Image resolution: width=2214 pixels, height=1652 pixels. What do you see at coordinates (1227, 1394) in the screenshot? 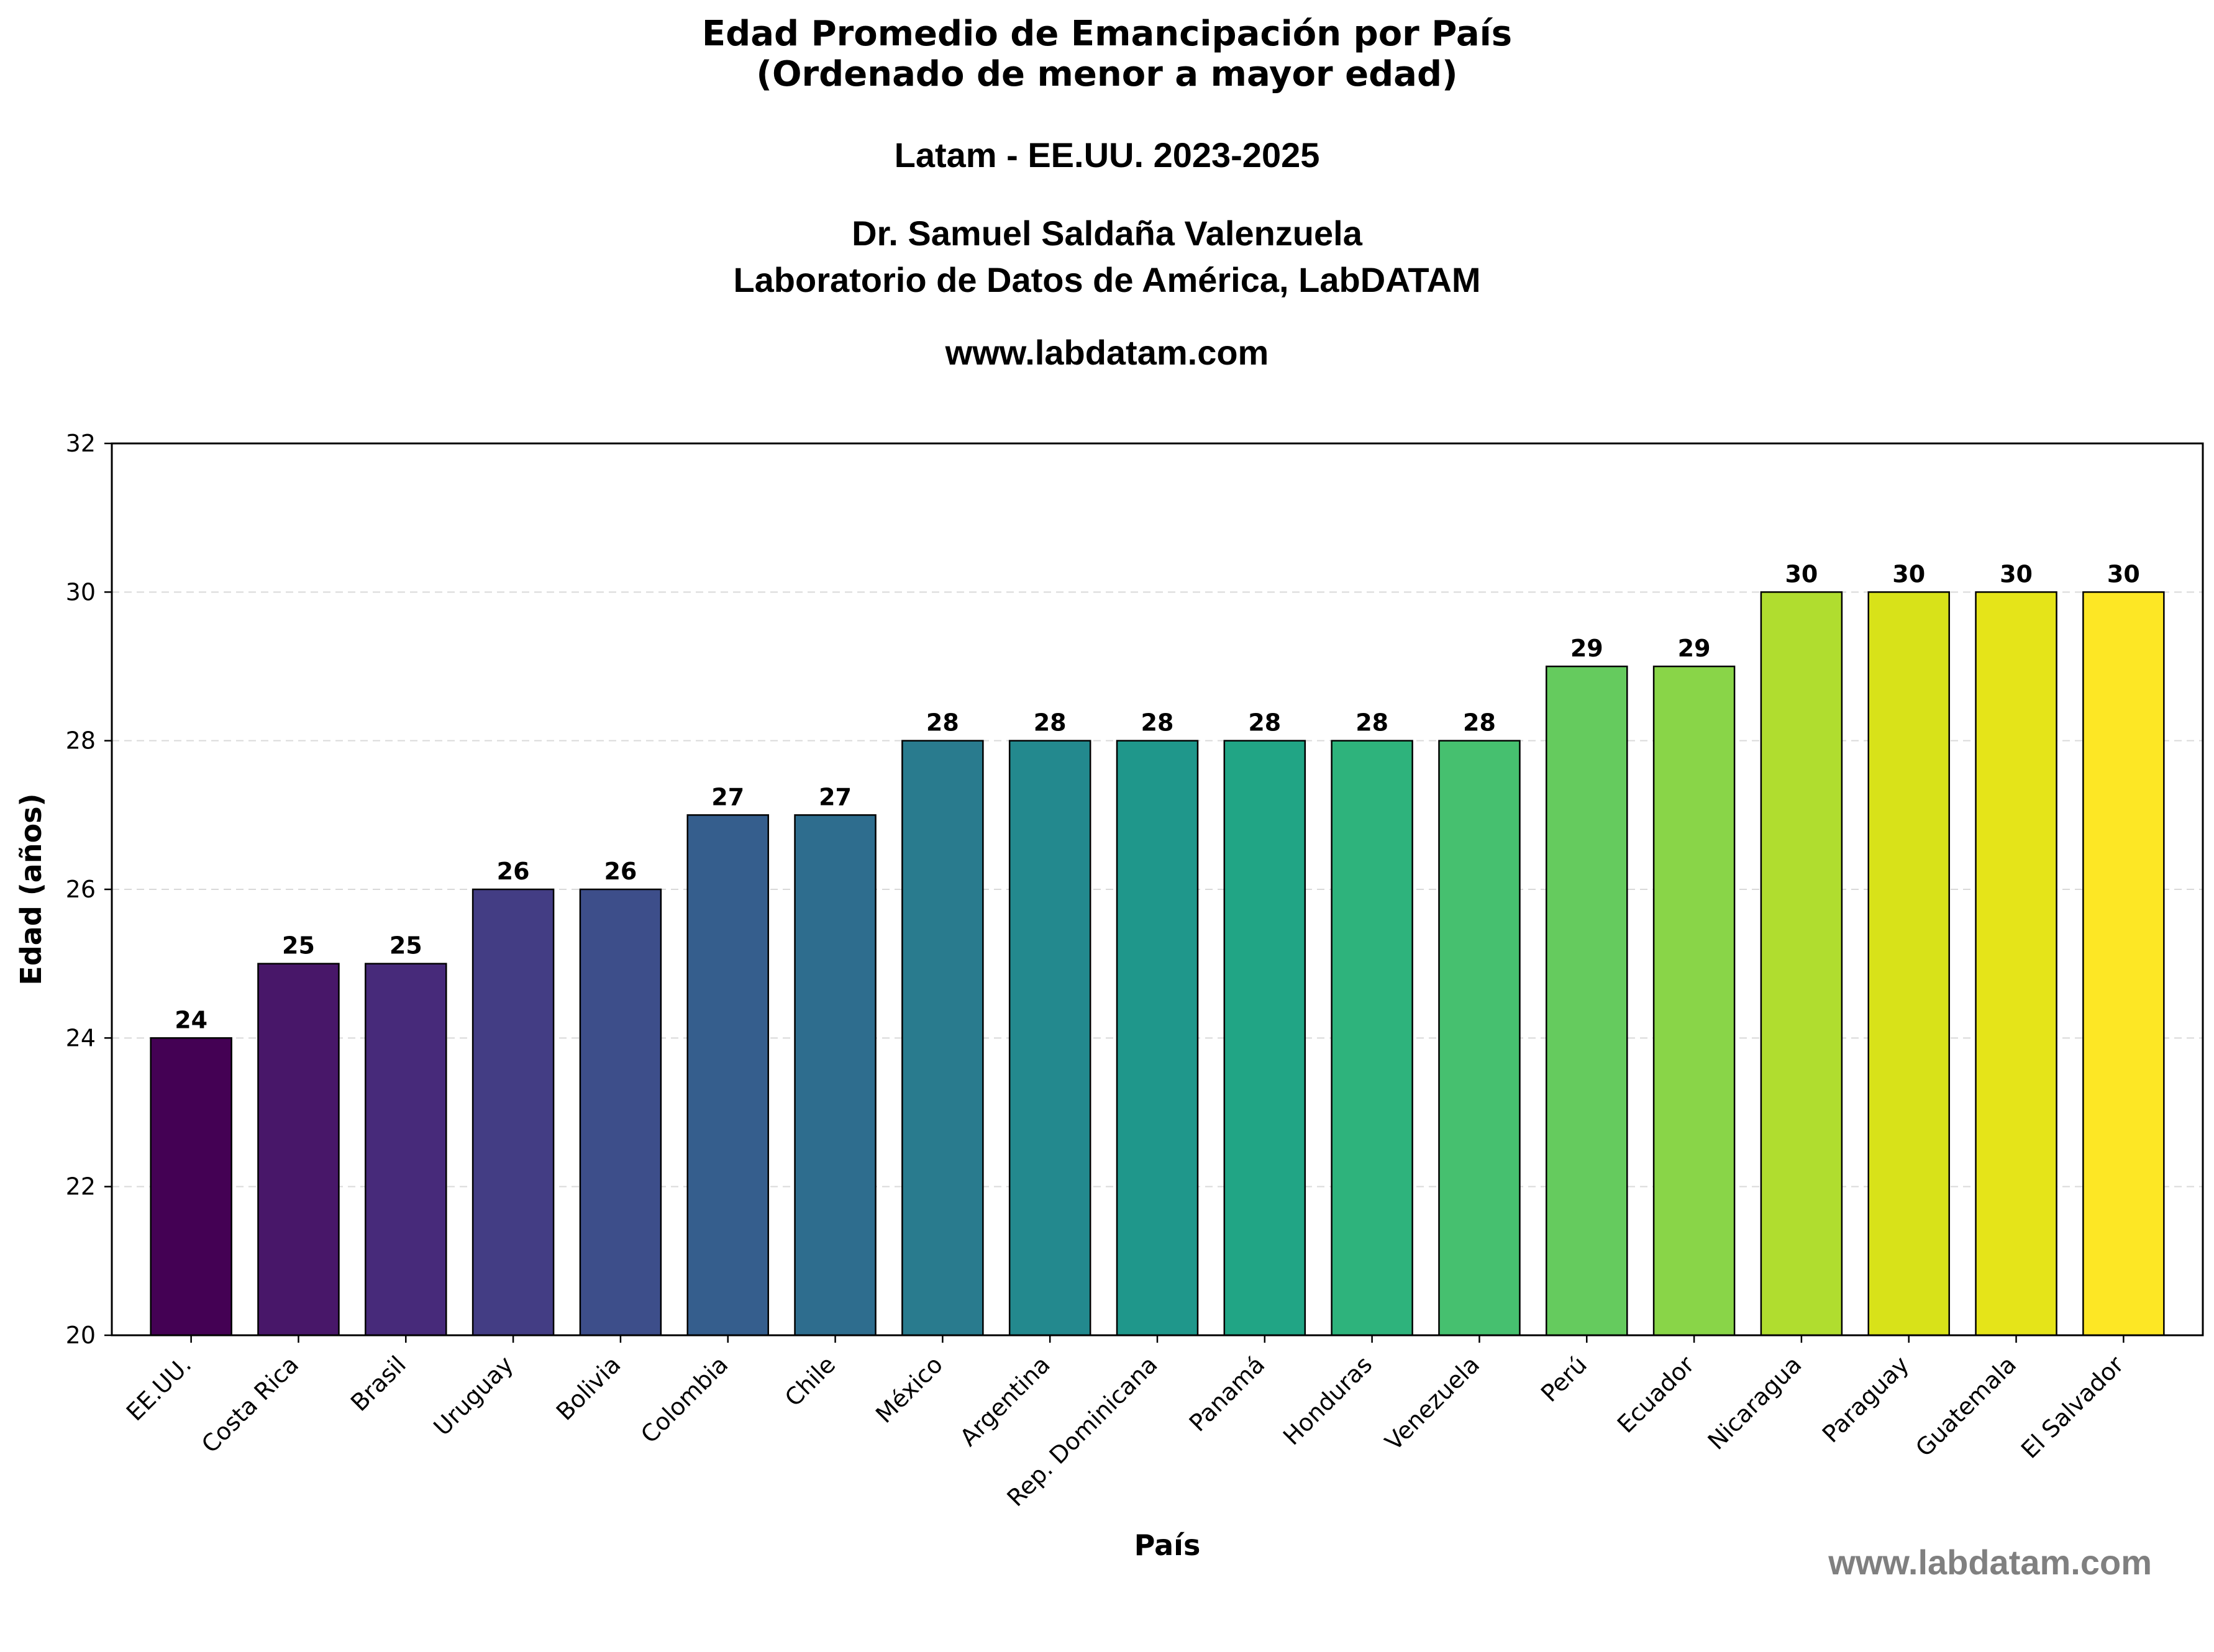
I see `x-tick-label: Panamá` at bounding box center [1227, 1394].